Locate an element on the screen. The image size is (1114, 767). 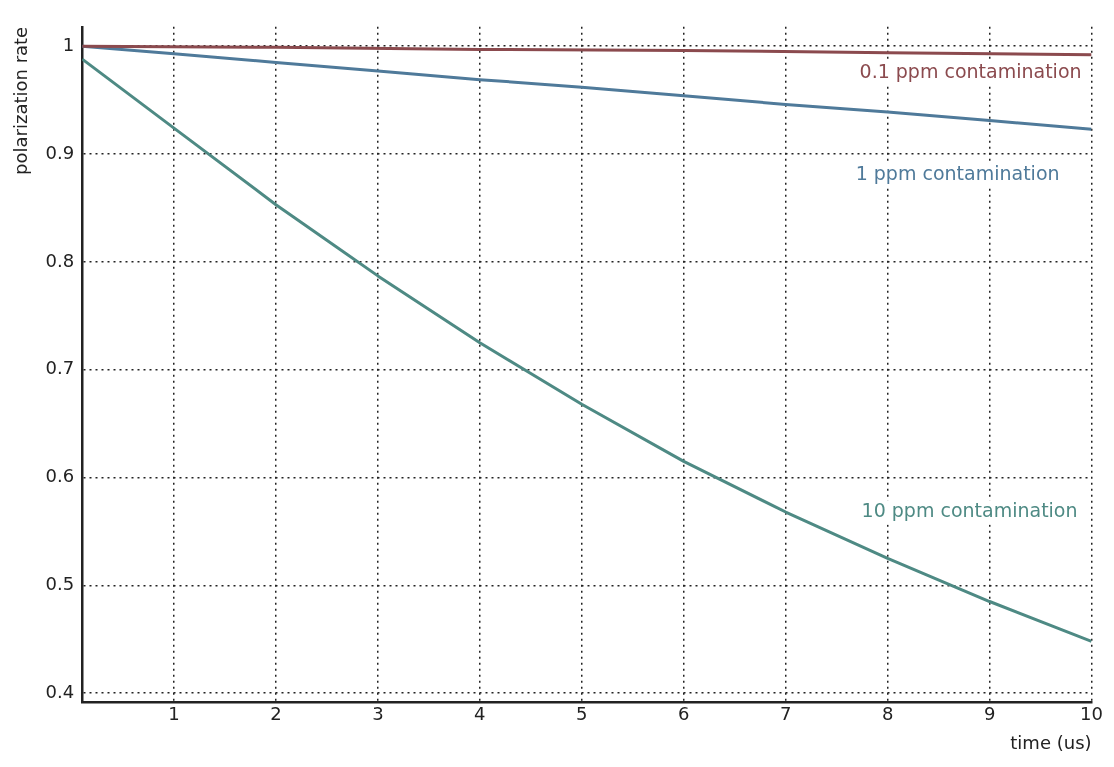
x-tick-label: 7 is located at coordinates (785, 714).